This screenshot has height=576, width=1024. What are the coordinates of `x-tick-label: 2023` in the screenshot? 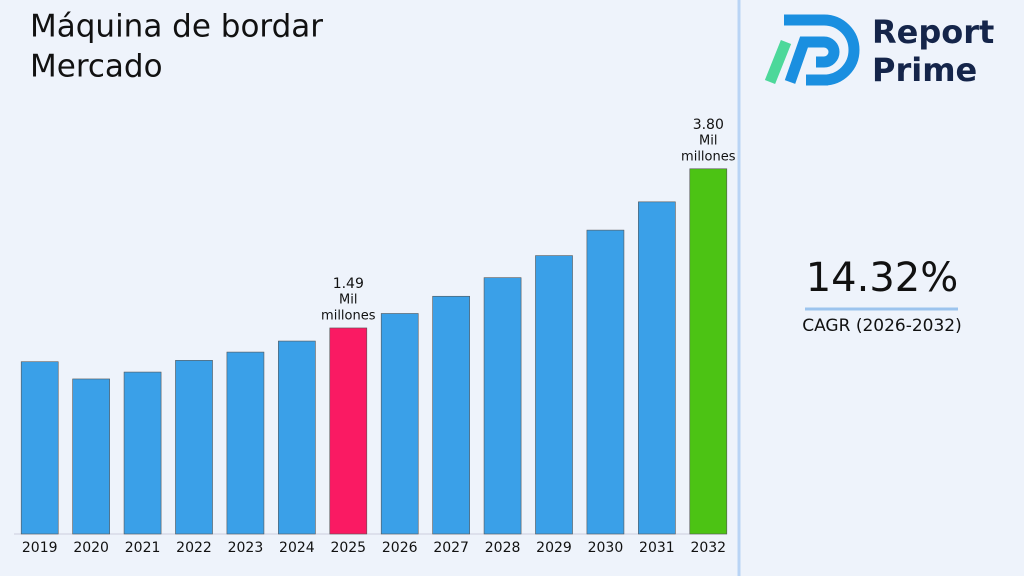 It's located at (246, 548).